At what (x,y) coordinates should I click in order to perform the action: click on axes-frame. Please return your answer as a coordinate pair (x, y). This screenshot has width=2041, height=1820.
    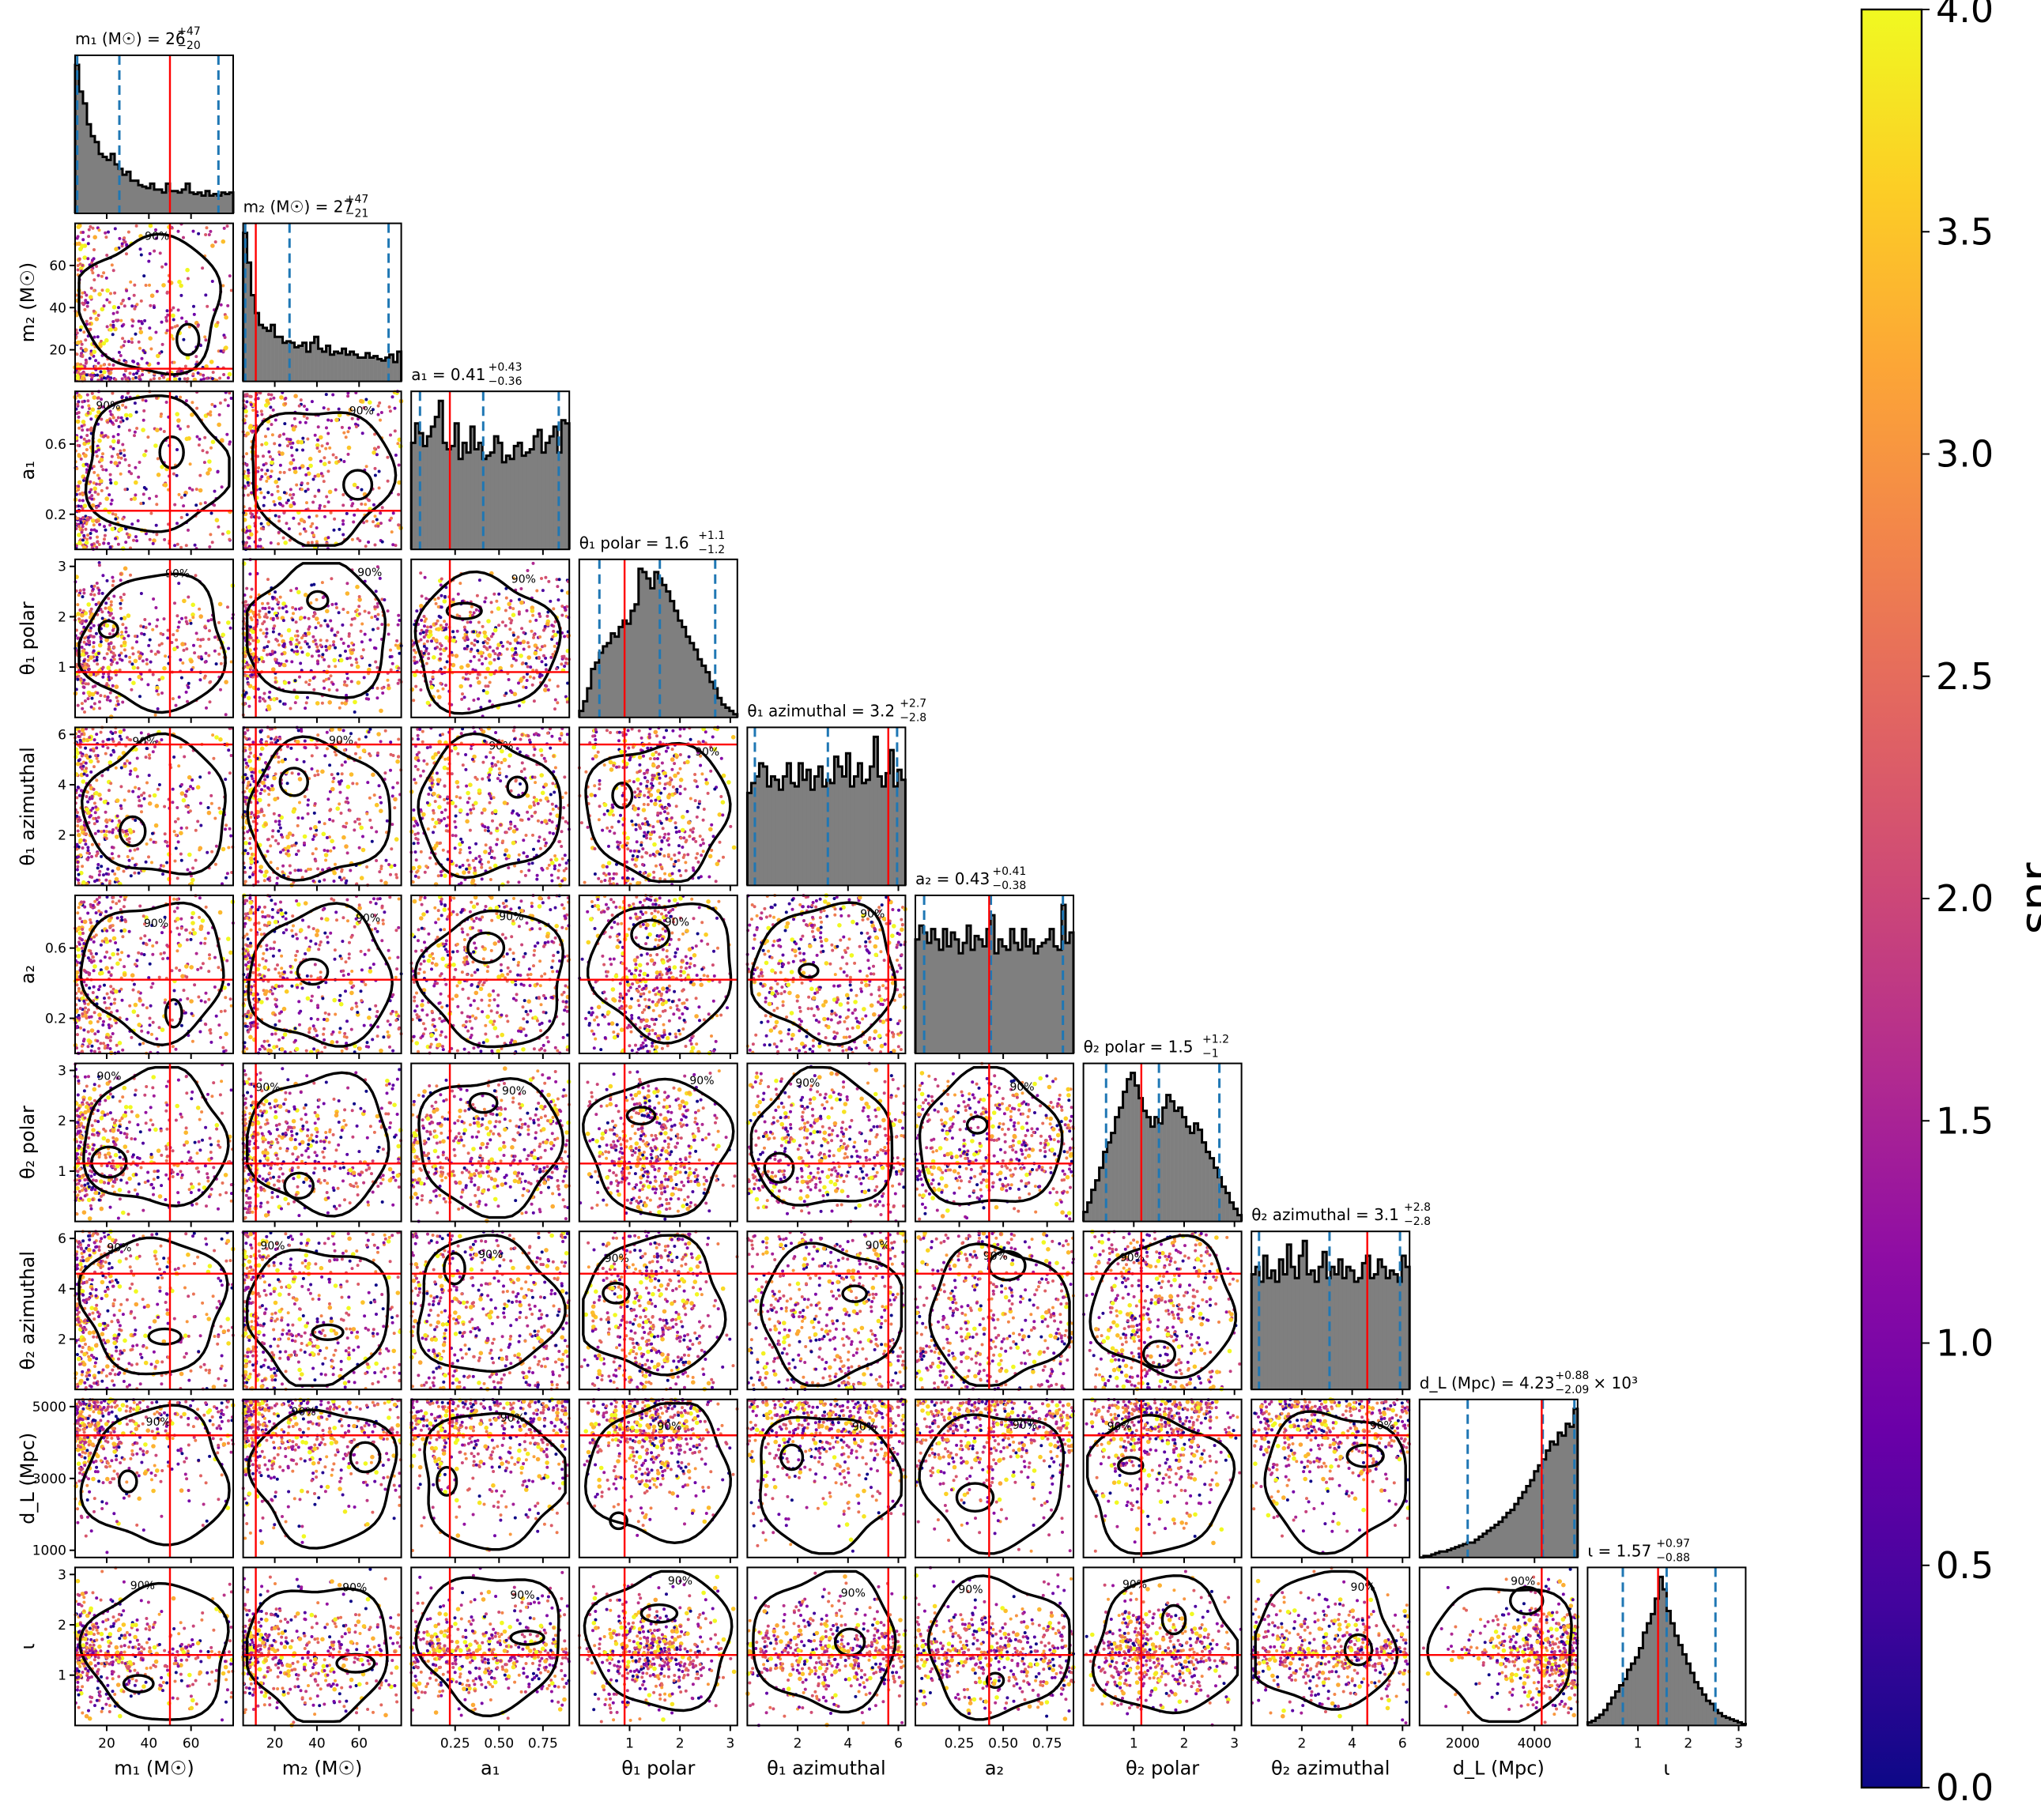
    Looking at the image, I should click on (154, 134).